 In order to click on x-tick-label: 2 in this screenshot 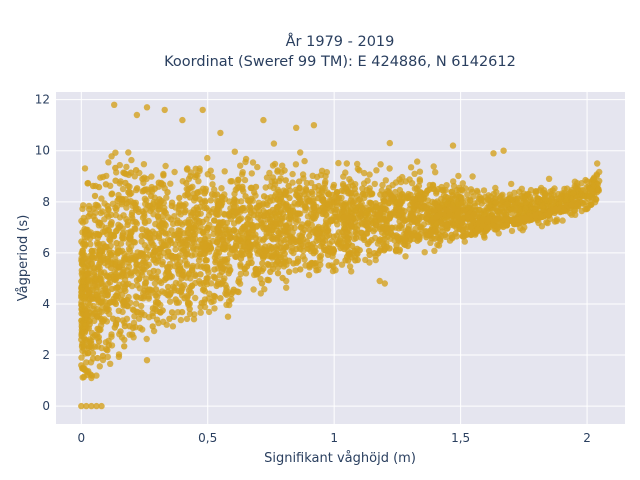, I will do `click(587, 438)`.